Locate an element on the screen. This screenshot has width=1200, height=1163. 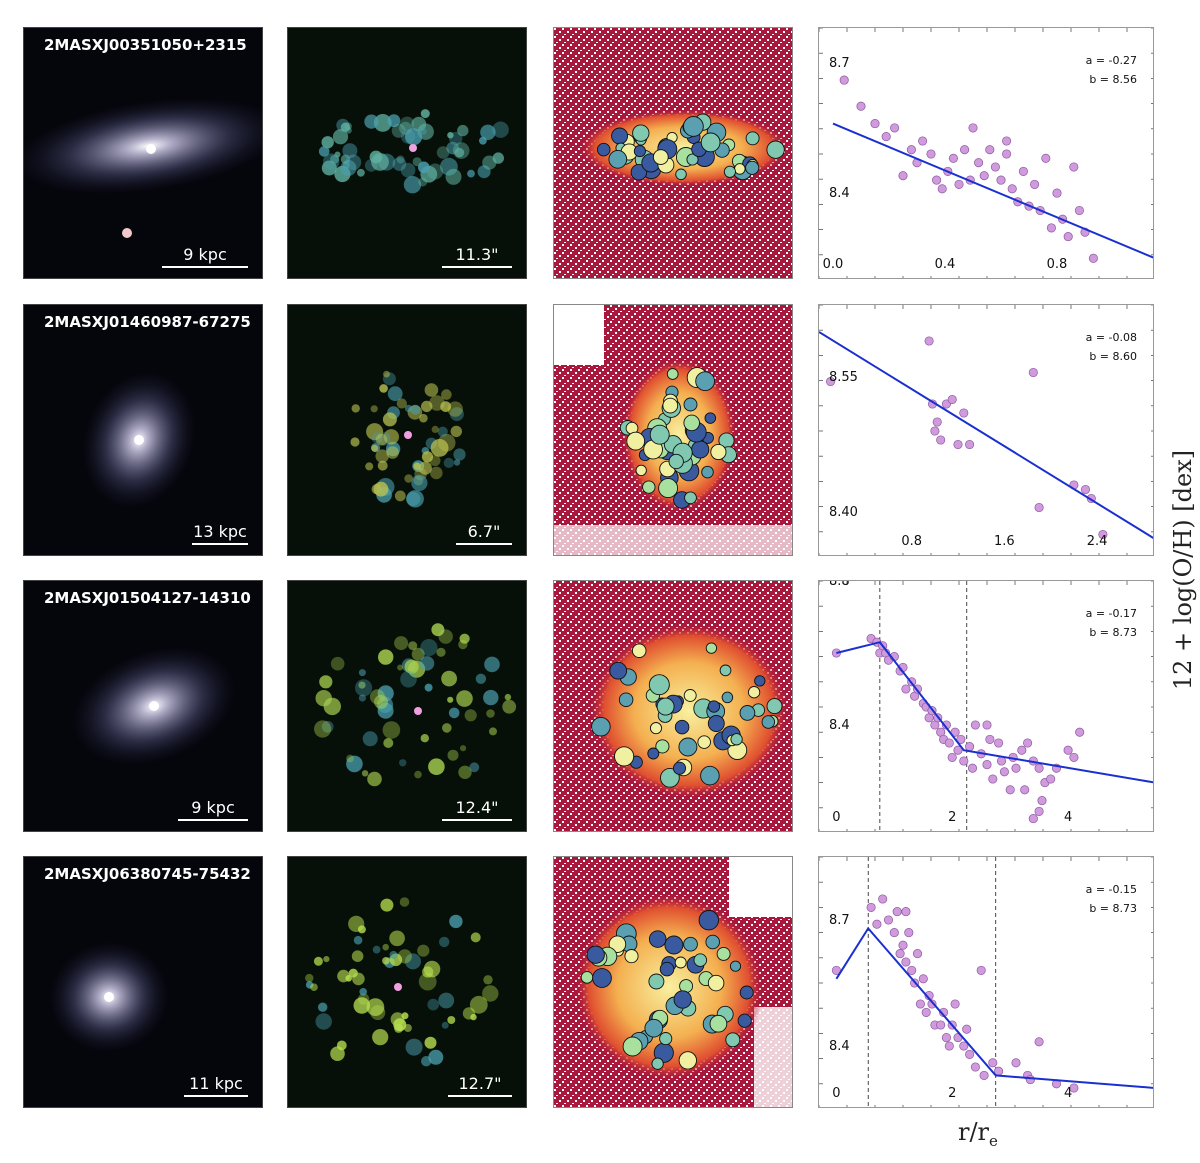
galaxy-photo-panel: 2MASXJ01504127-14310 9 kpc is located at coordinates (143, 706).